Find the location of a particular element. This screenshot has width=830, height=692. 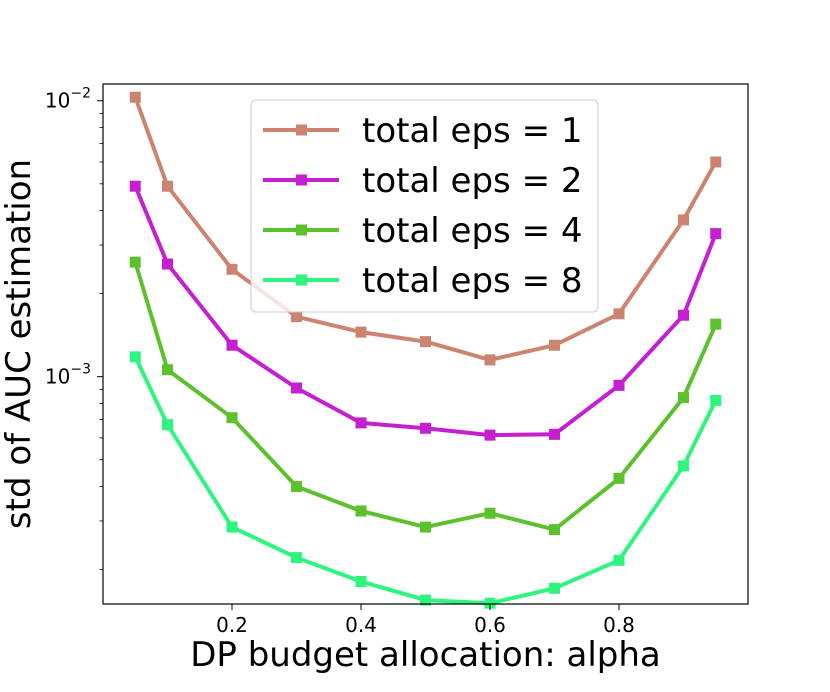

legend-box is located at coordinates (424, 206).